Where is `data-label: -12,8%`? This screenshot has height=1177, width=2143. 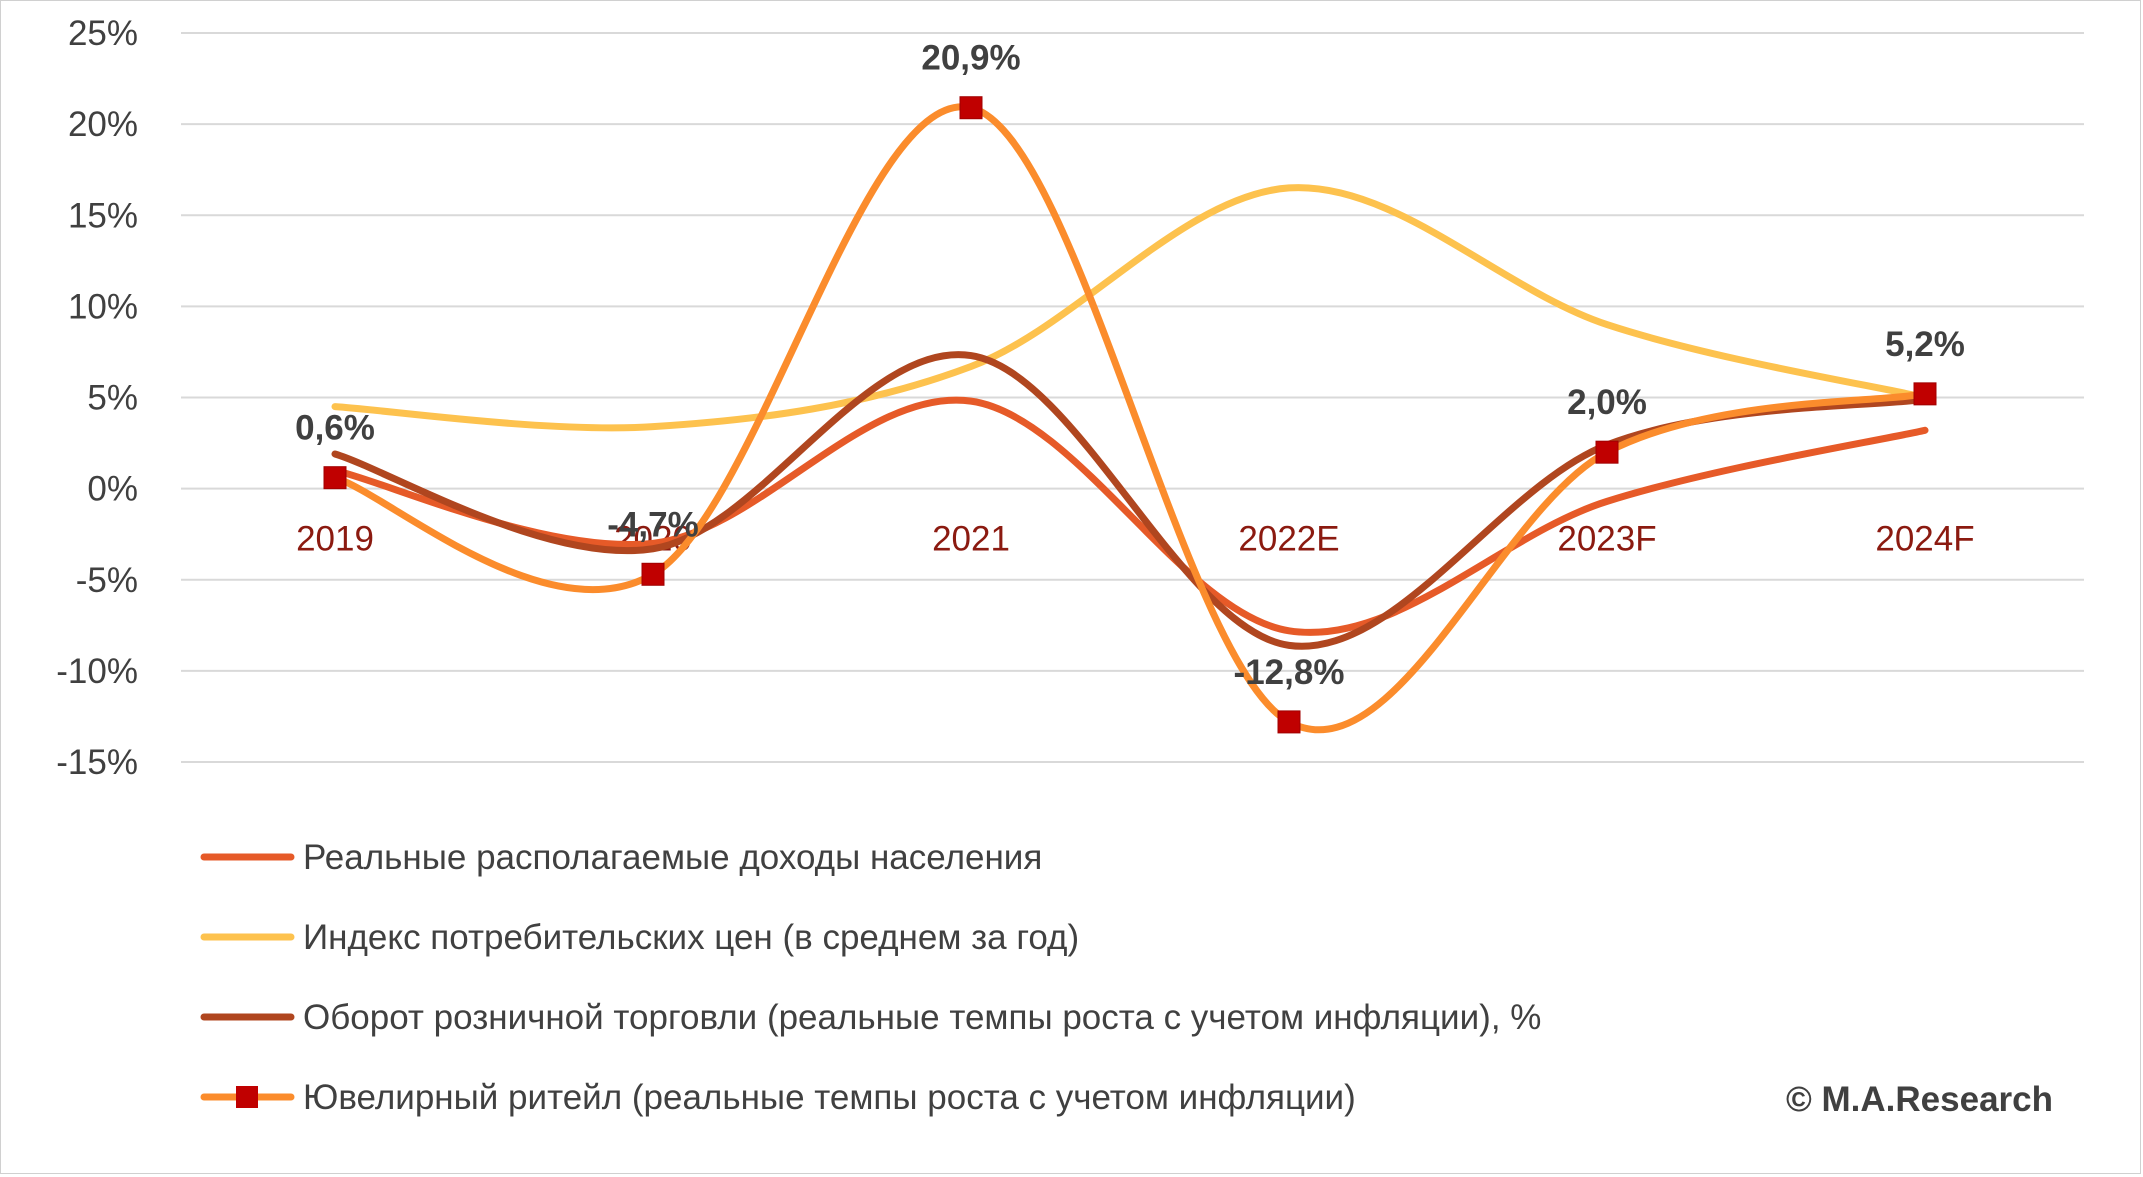
data-label: -12,8% is located at coordinates (1289, 672).